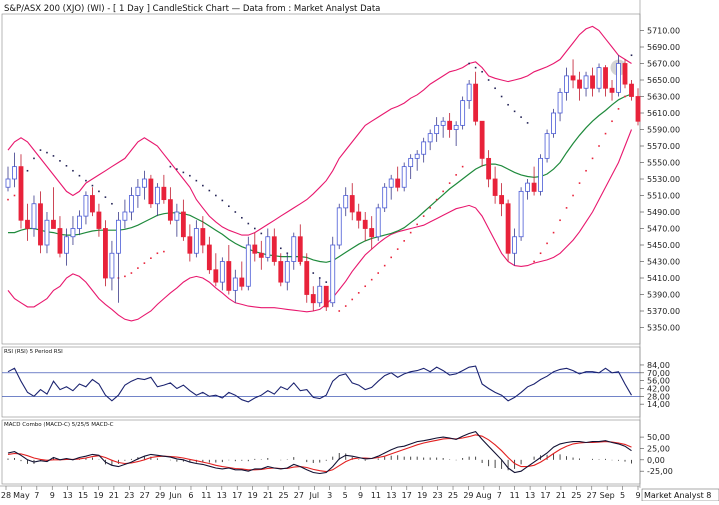 The height and width of the screenshot is (505, 719). What do you see at coordinates (663, 113) in the screenshot?
I see `price-y-tick-label: 5610.00` at bounding box center [663, 113].